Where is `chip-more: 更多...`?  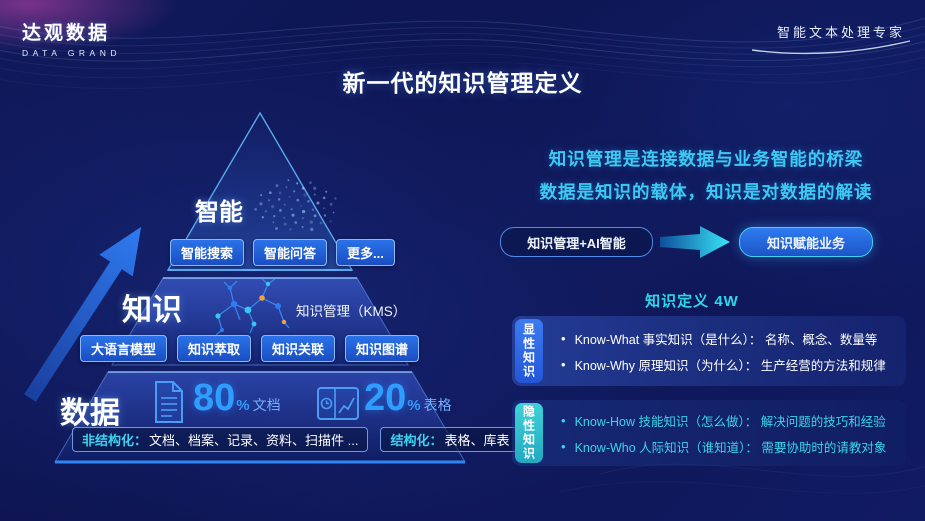 chip-more: 更多... is located at coordinates (365, 252).